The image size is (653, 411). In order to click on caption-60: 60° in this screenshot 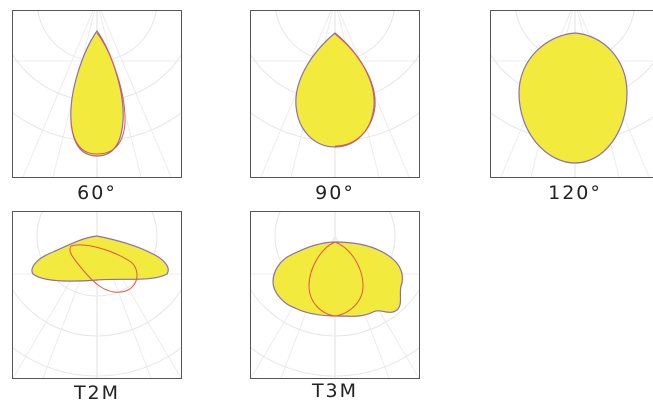, I will do `click(97, 193)`.